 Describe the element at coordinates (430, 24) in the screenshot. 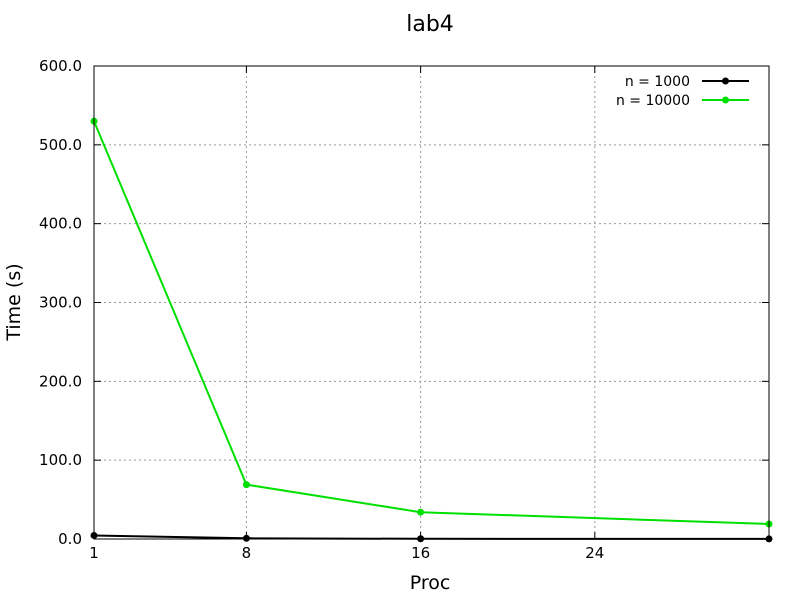

I see `chart-title: lab4` at that location.